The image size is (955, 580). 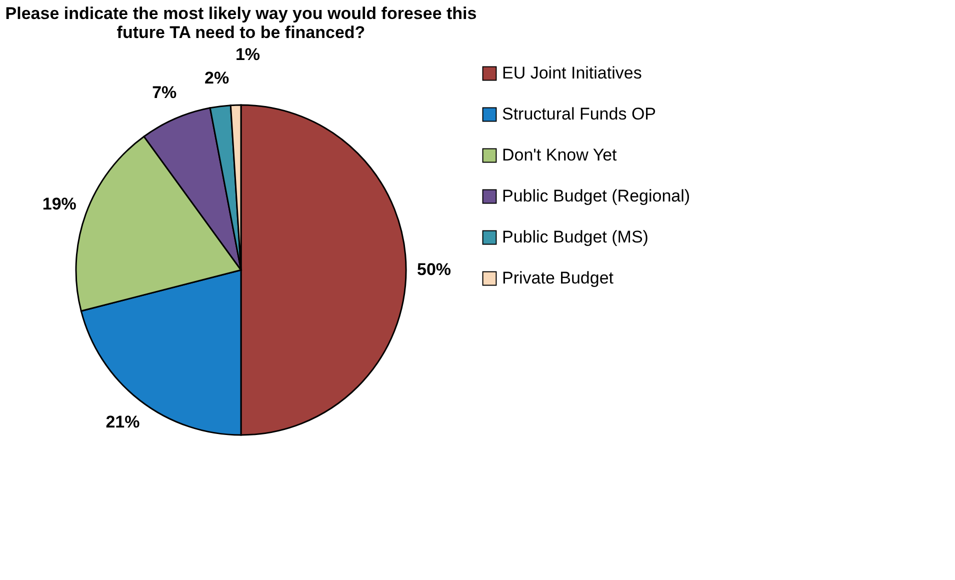 I want to click on legend-label: Public Budget (Regional), so click(x=596, y=196).